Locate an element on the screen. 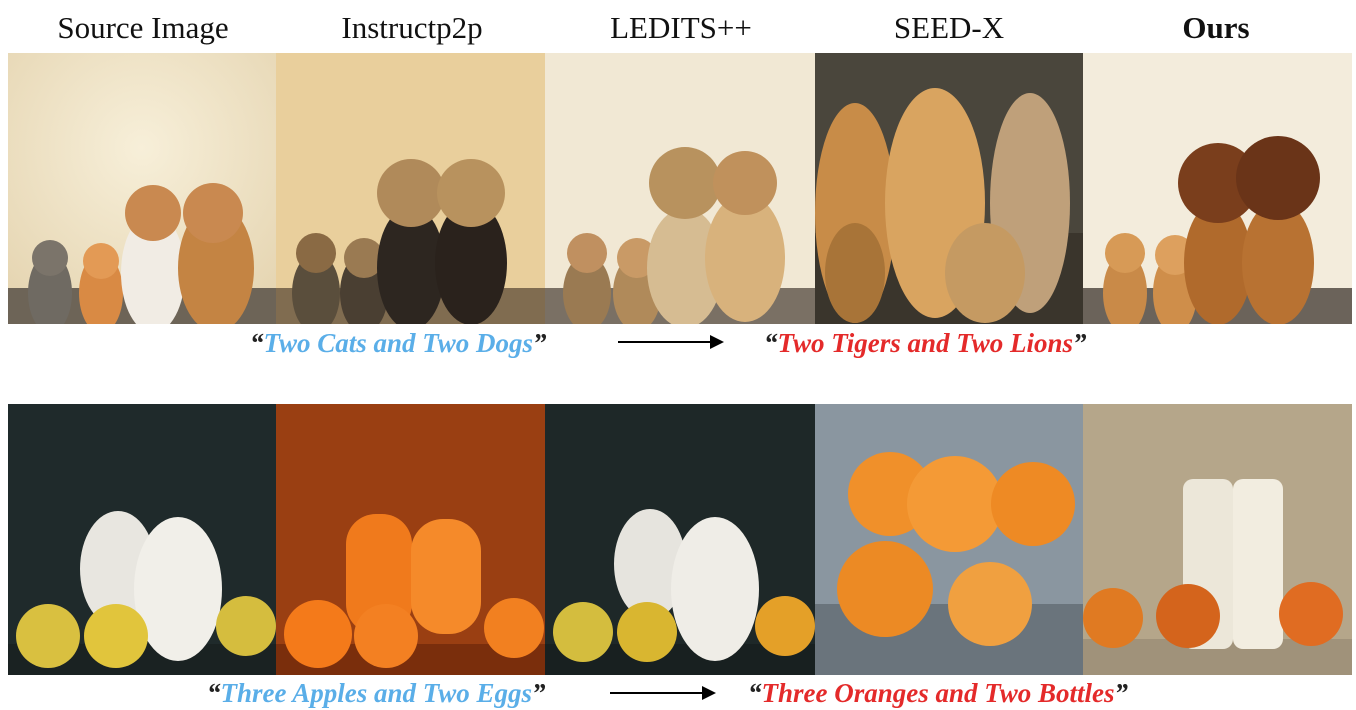 The height and width of the screenshot is (710, 1356). image-ledits-result is located at coordinates (680, 188).